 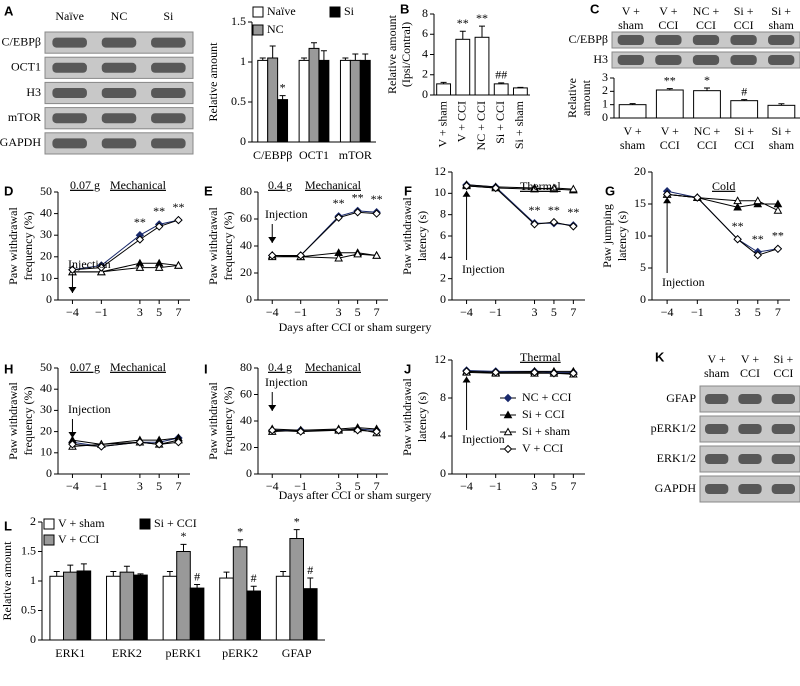 I want to click on condition: 0.07 g, so click(x=85, y=185).